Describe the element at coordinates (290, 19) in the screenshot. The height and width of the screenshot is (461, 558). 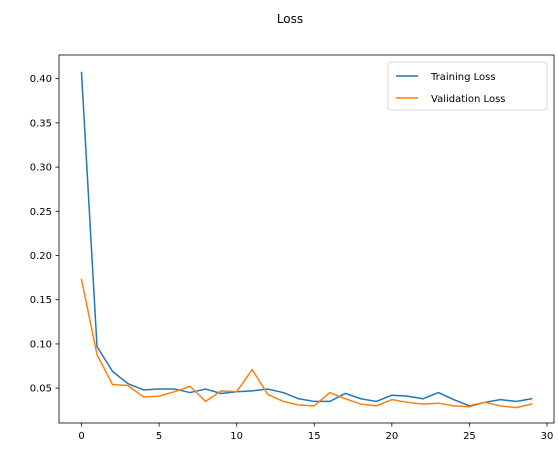
I see `chart-title: Loss` at that location.